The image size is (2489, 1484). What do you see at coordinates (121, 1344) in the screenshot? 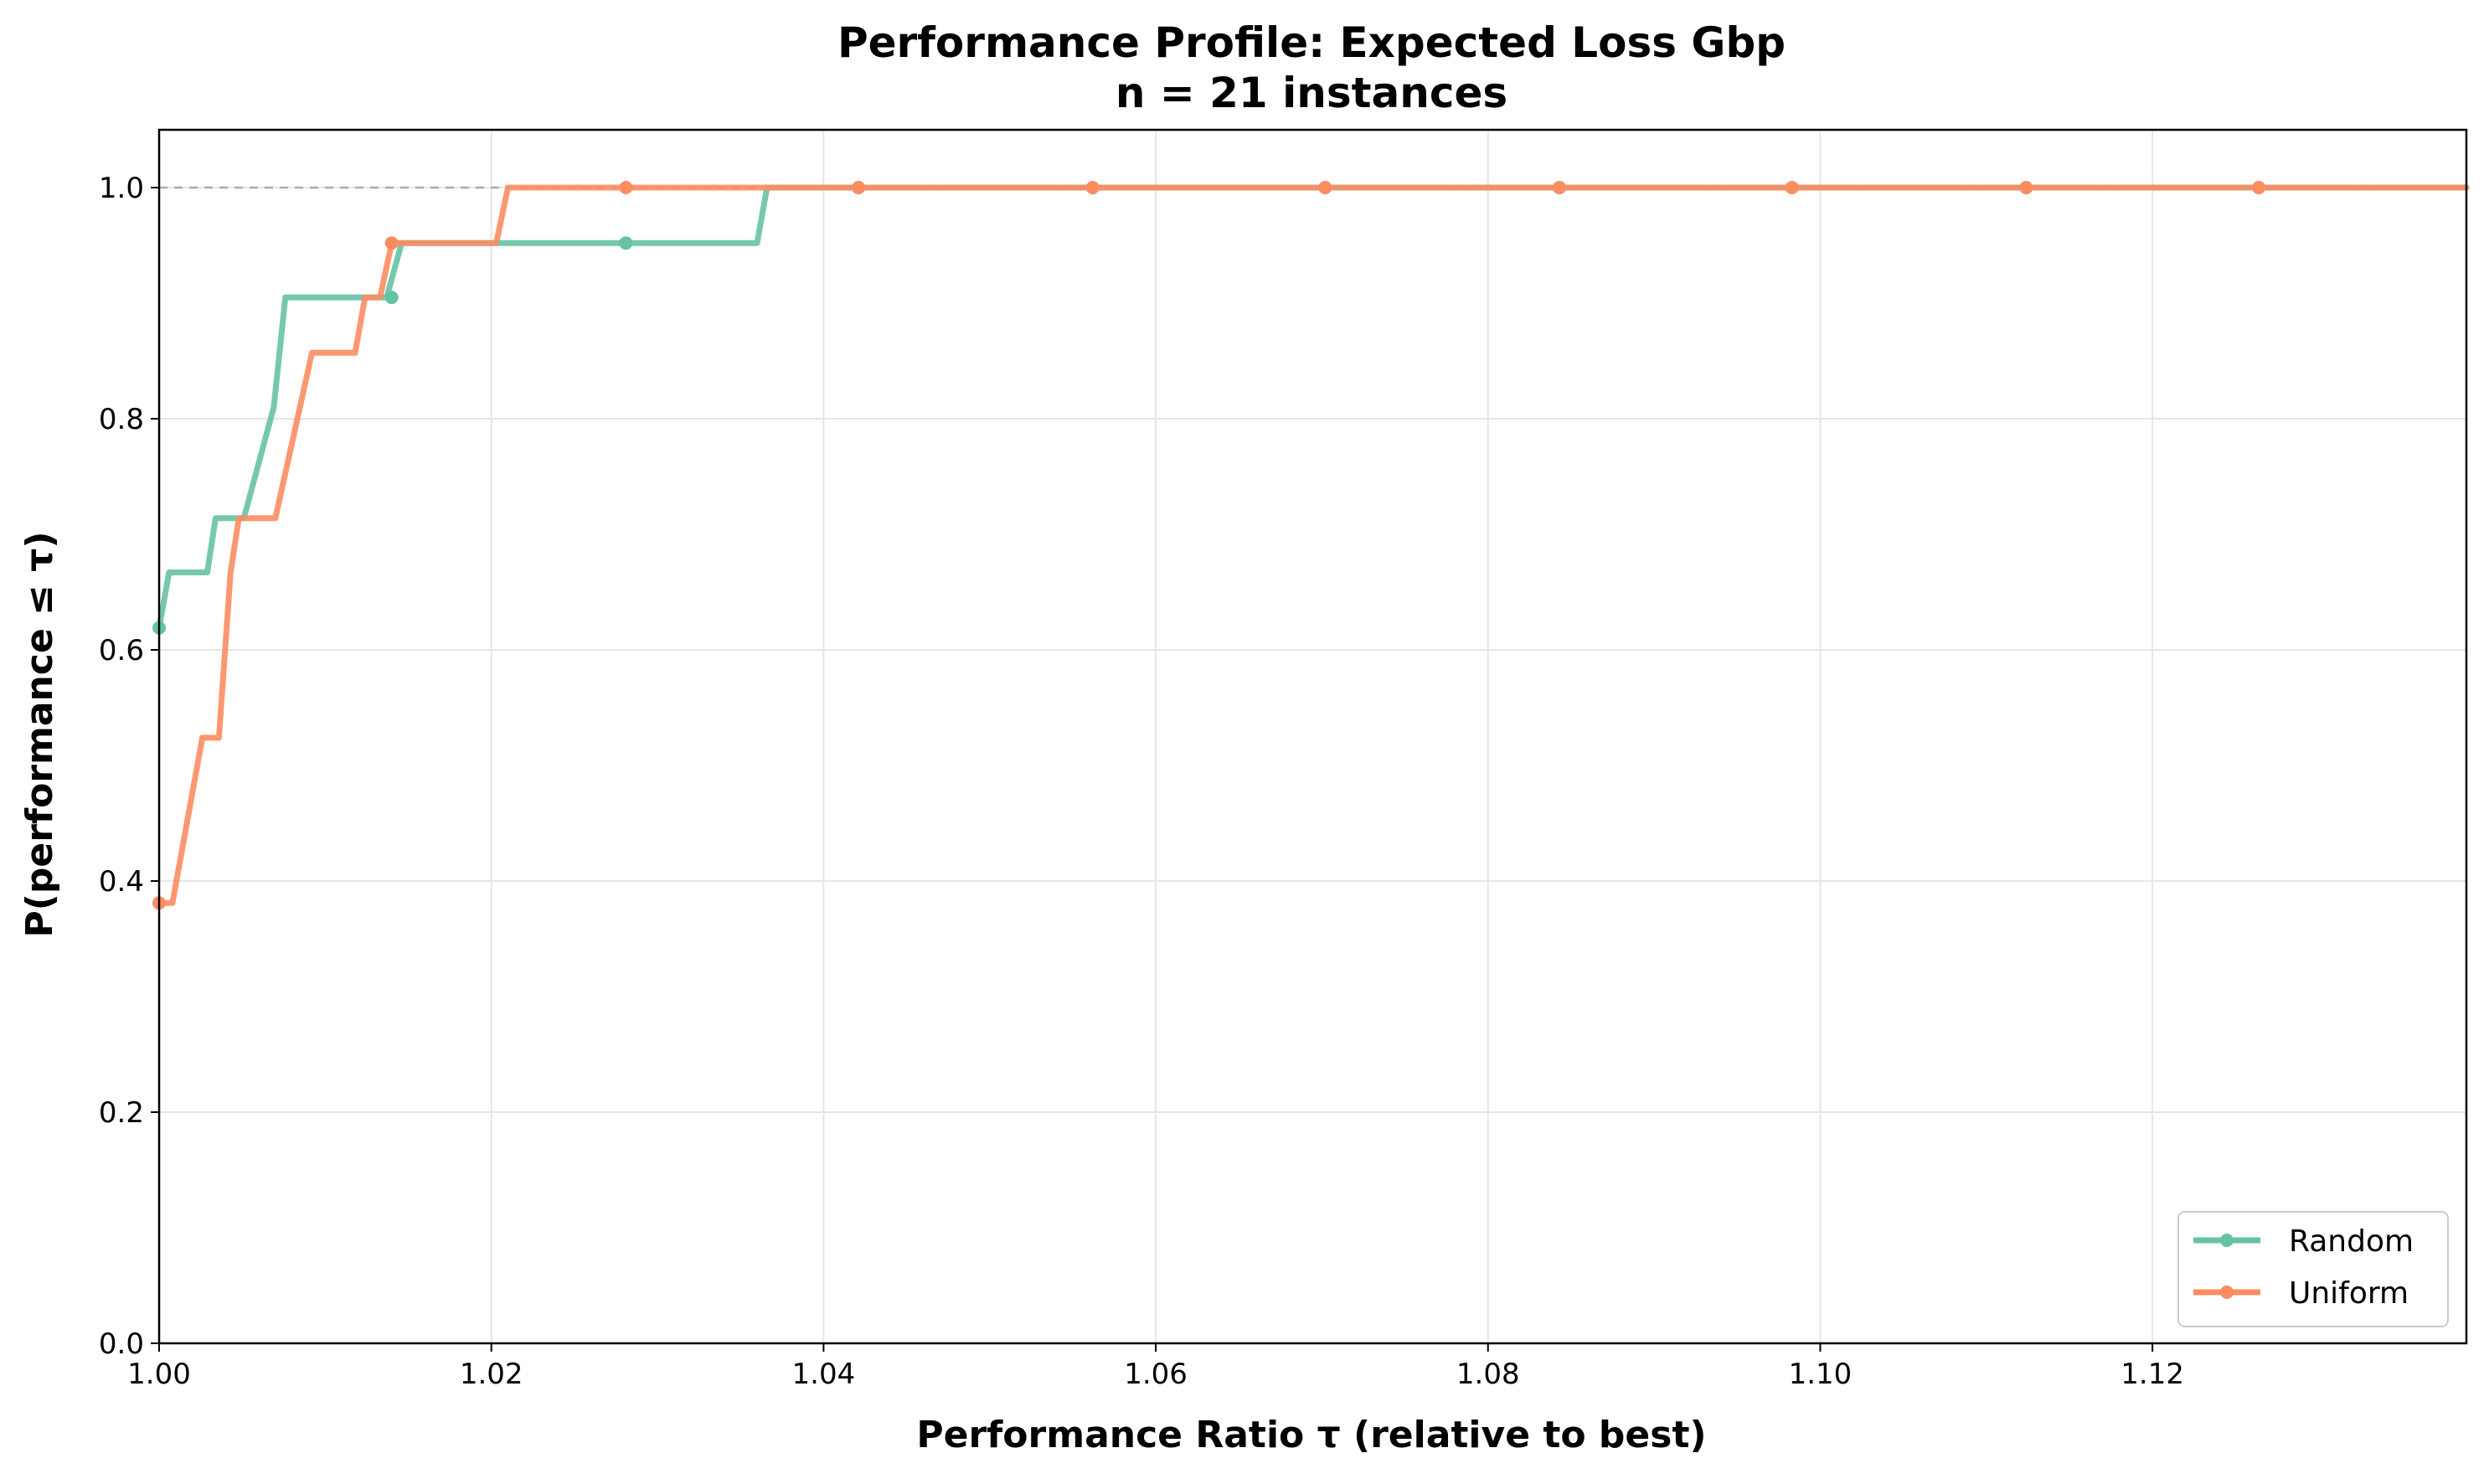
I see `y-tick-label: 0.0` at bounding box center [121, 1344].